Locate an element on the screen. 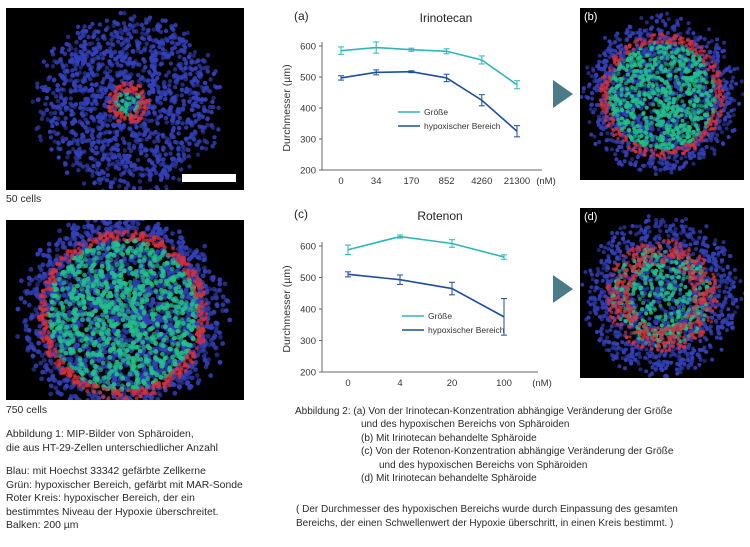  figure2-caption-line: (b) Mit Irinotecan behandelte Sphäroide is located at coordinates (449, 438).